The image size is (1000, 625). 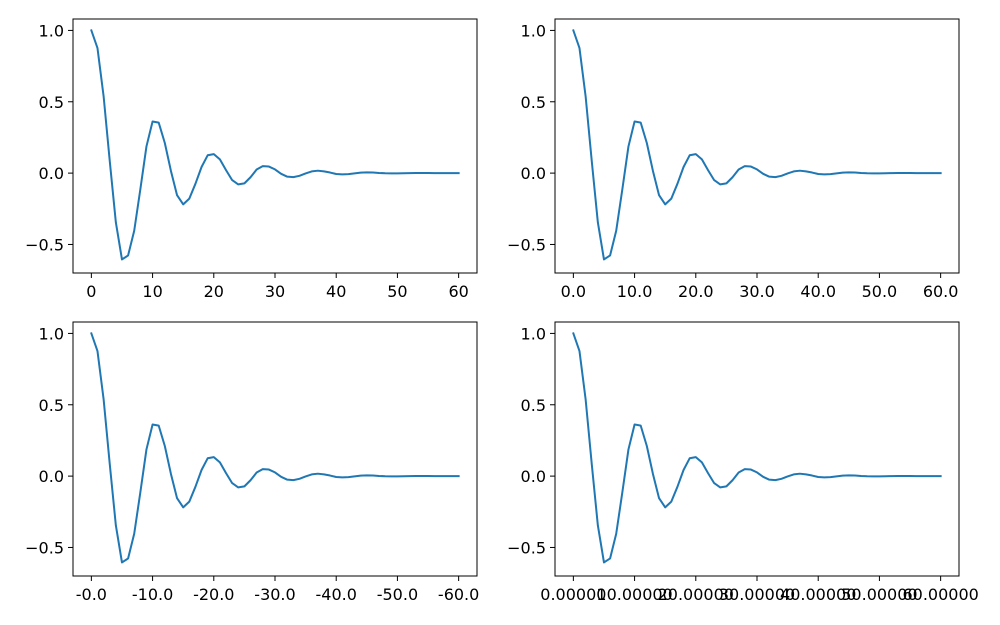 I want to click on x-tick-label: 50, so click(x=397, y=291).